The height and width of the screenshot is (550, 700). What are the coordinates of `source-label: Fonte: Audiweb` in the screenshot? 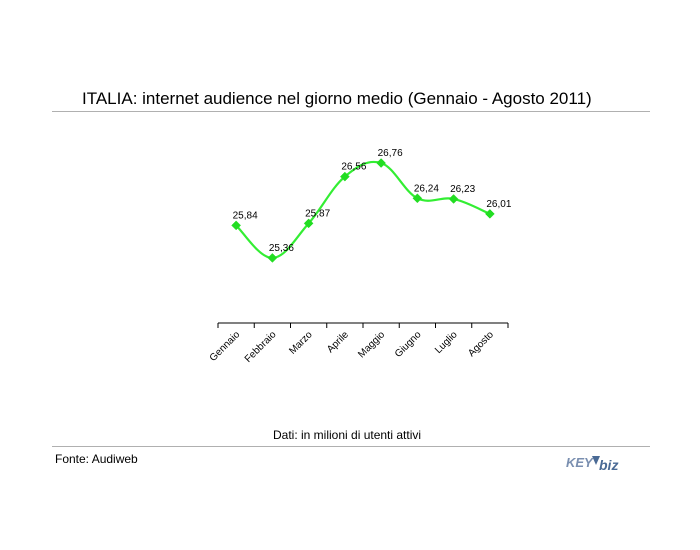 It's located at (96, 459).